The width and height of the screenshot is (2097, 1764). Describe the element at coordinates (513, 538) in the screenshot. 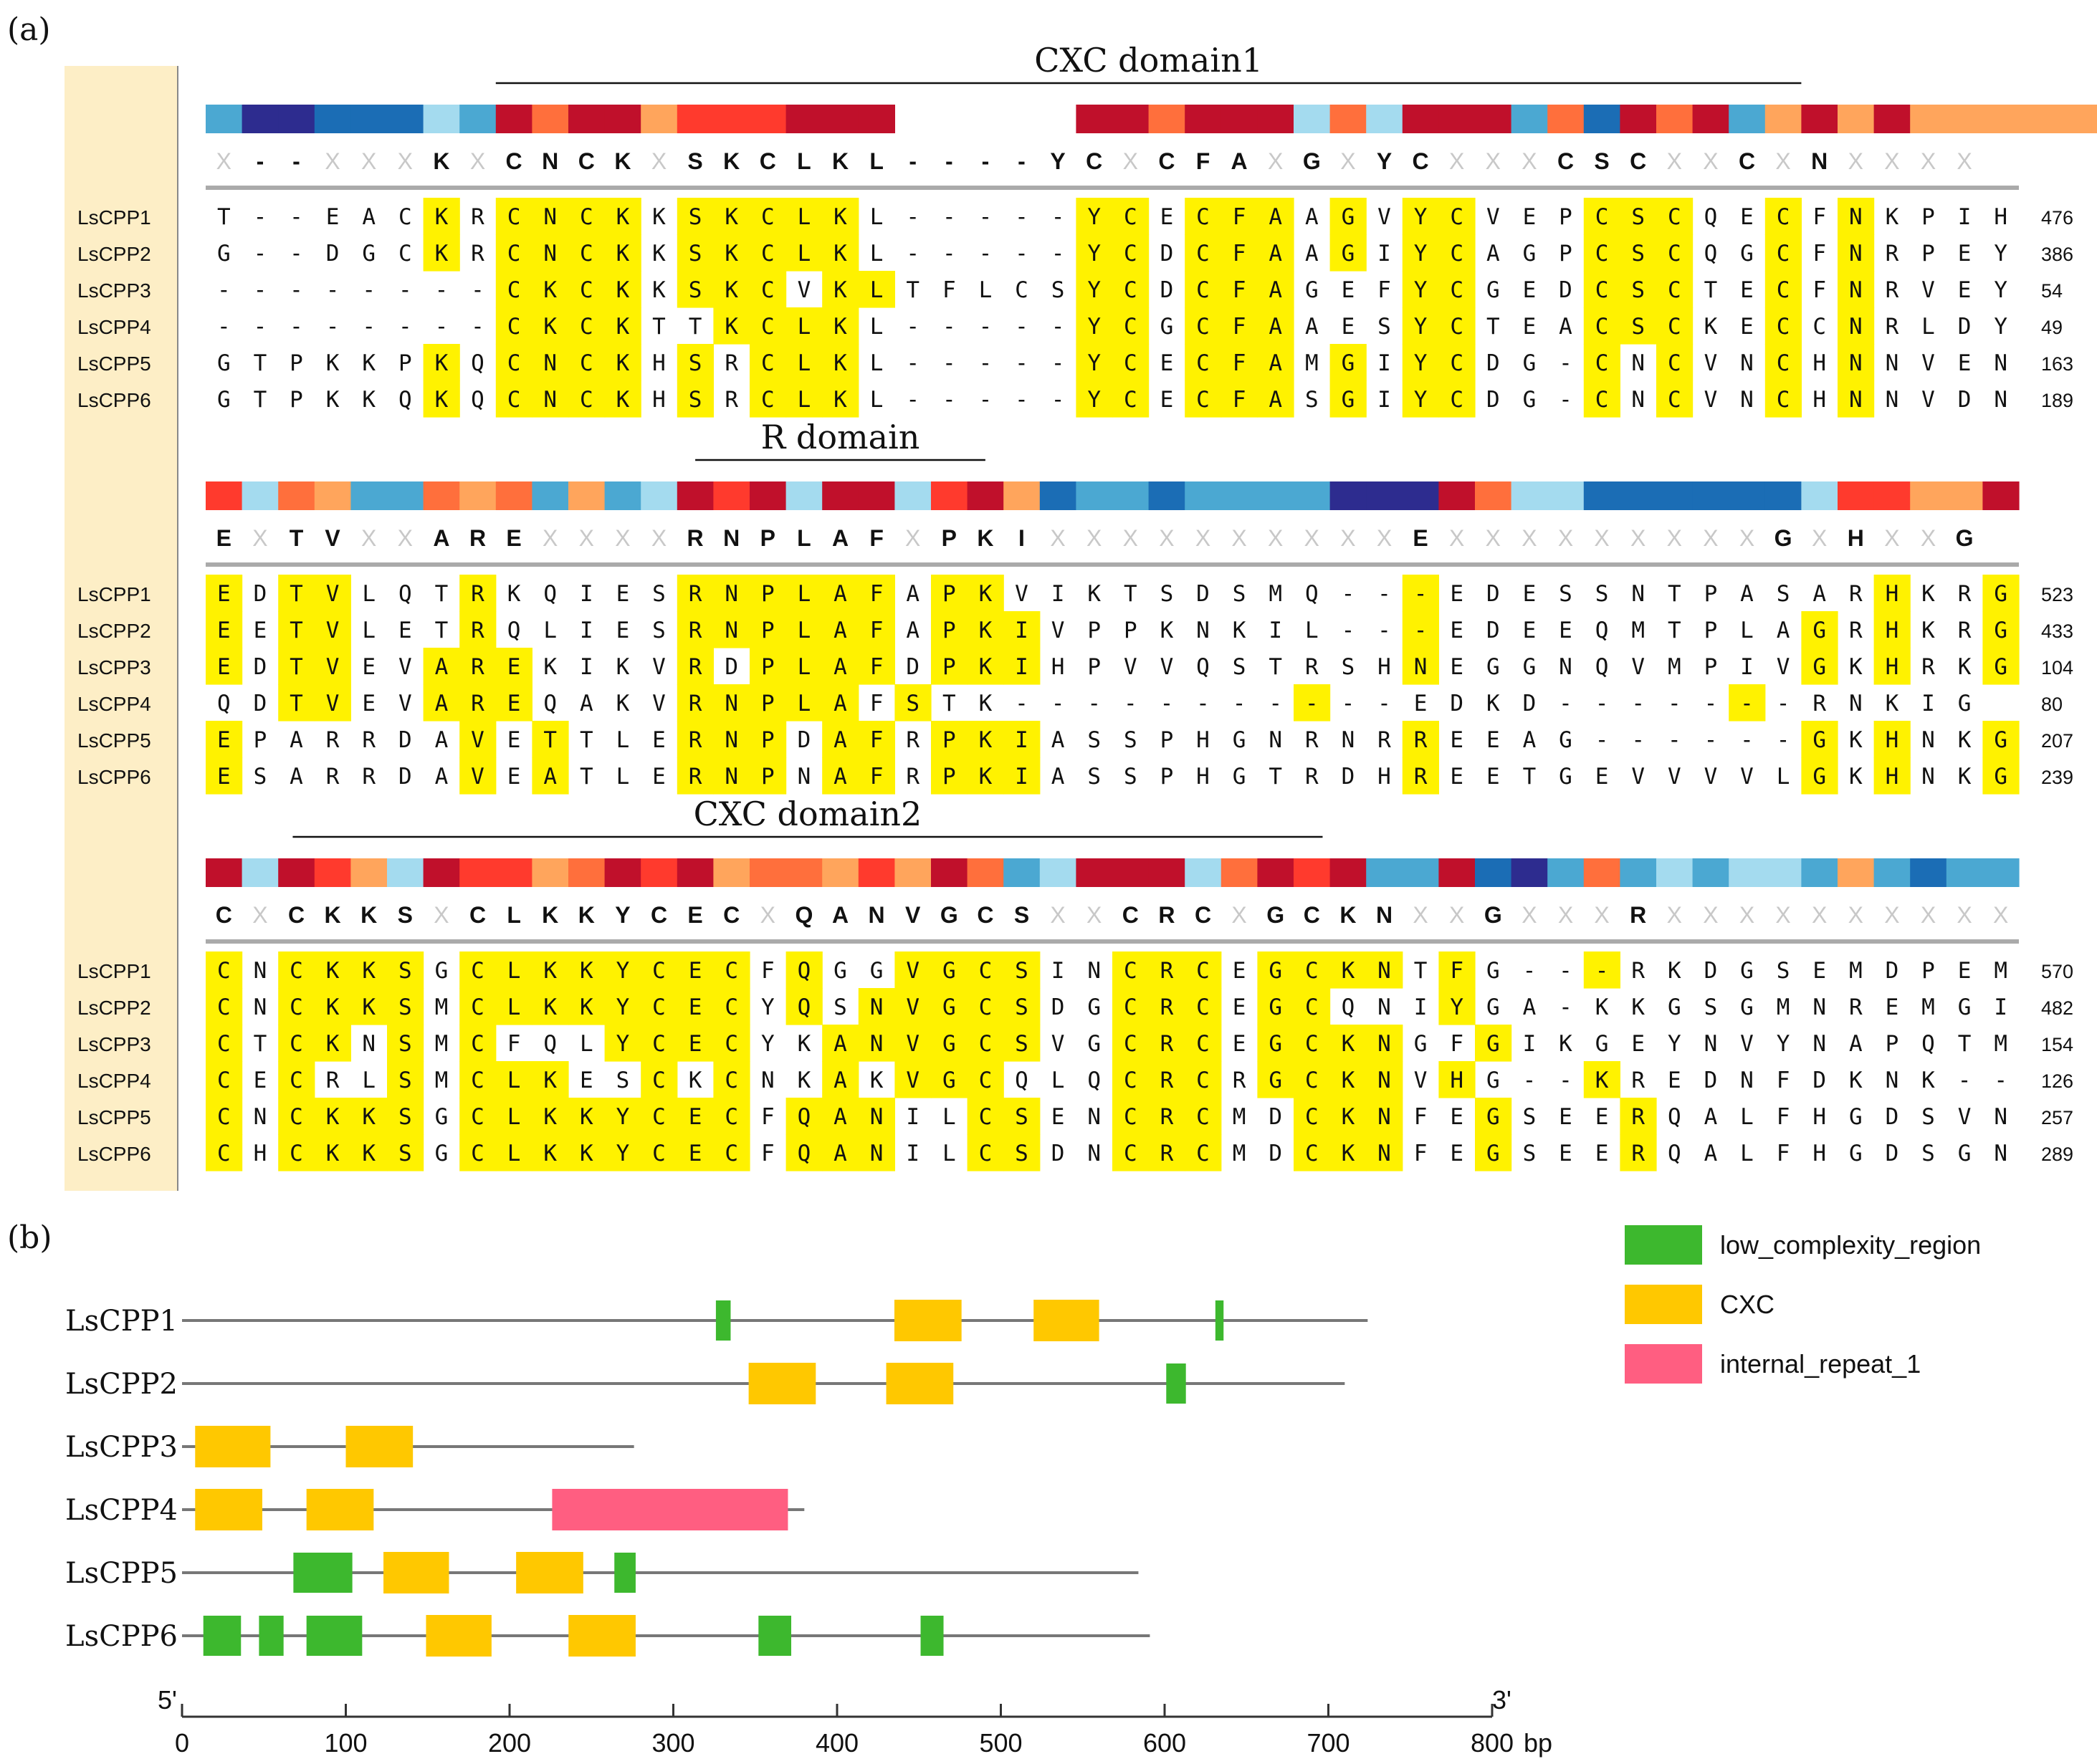

I see `consensus-residue: E` at that location.